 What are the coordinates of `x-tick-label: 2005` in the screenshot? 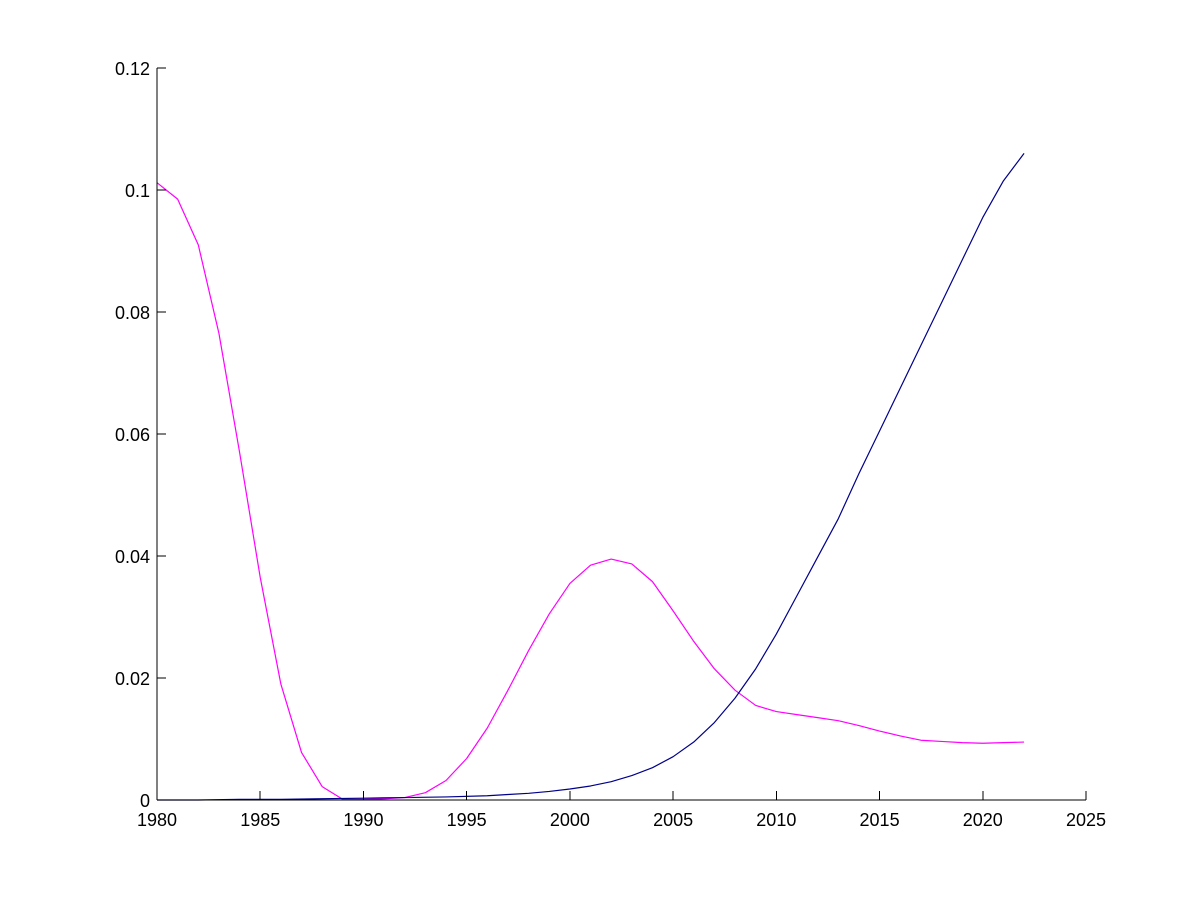 It's located at (673, 820).